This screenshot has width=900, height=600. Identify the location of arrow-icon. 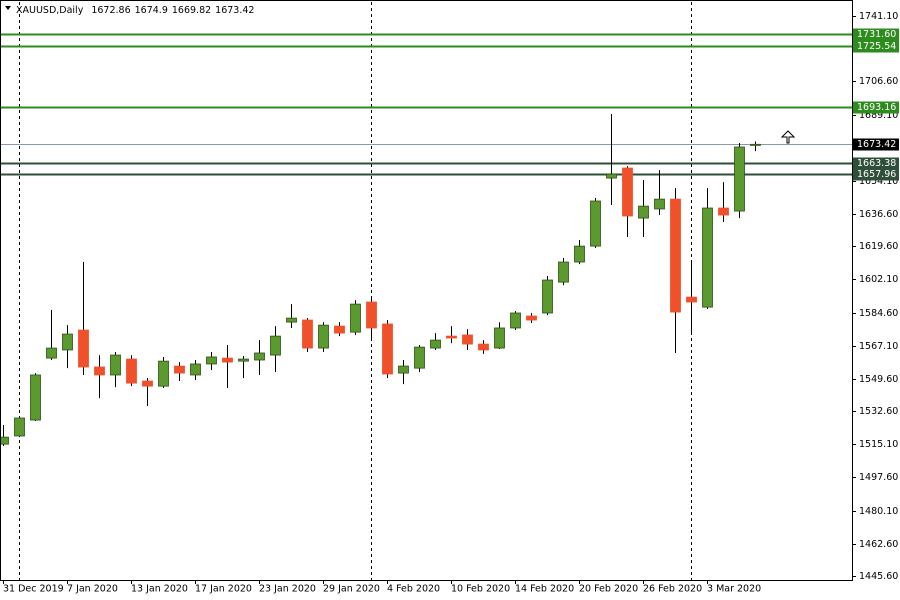
(788, 137).